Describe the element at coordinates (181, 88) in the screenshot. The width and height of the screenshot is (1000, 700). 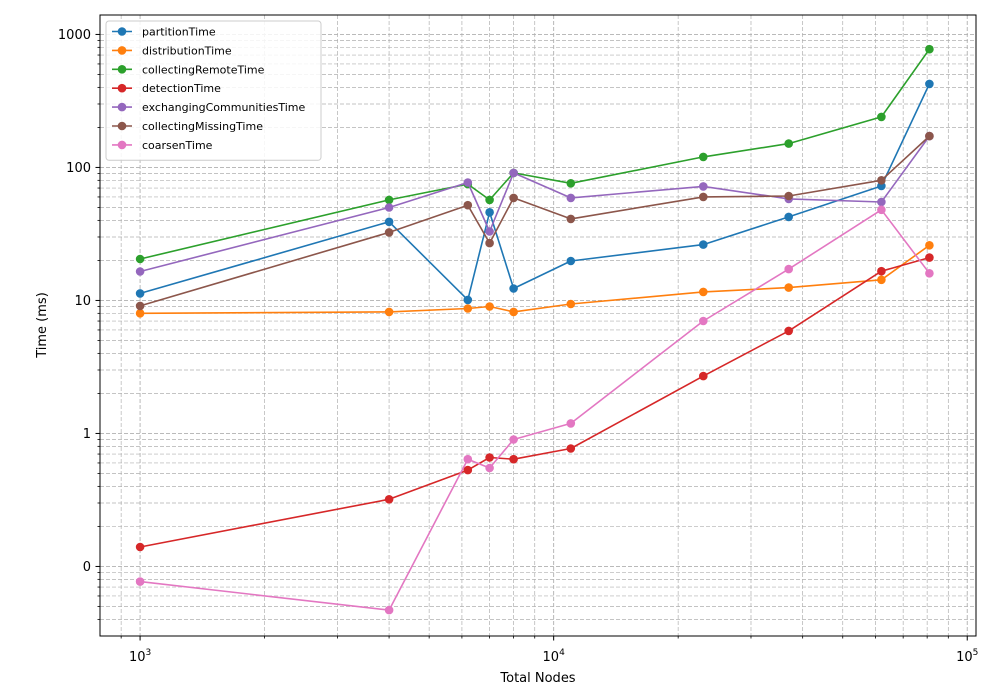
I see `legend-label-detectionTime: detectionTime` at that location.